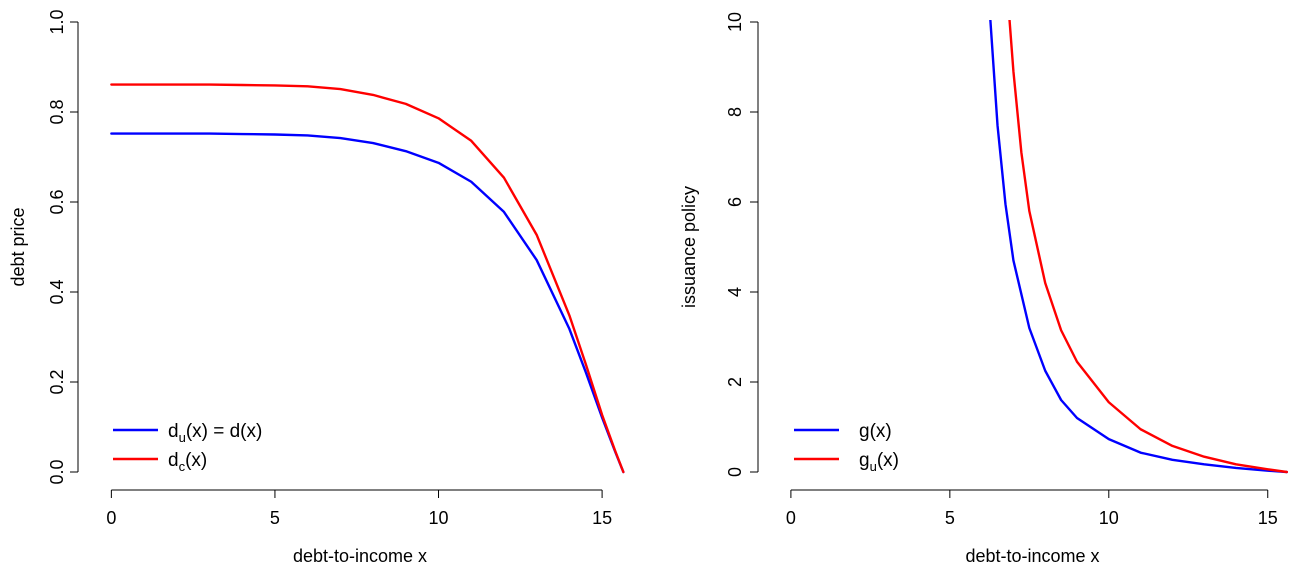  What do you see at coordinates (187, 462) in the screenshot?
I see `legend-label-2: dc(x)` at bounding box center [187, 462].